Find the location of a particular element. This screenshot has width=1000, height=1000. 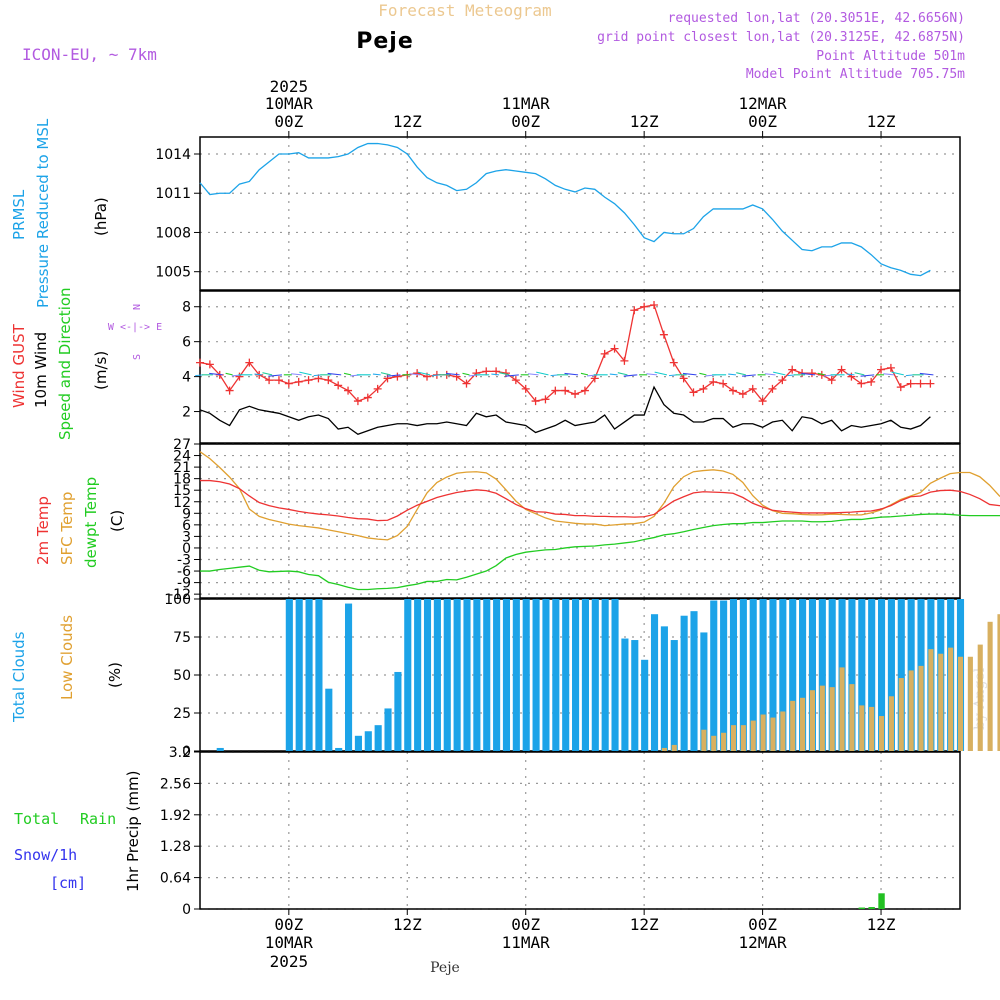

wind-line is located at coordinates (565, 410).